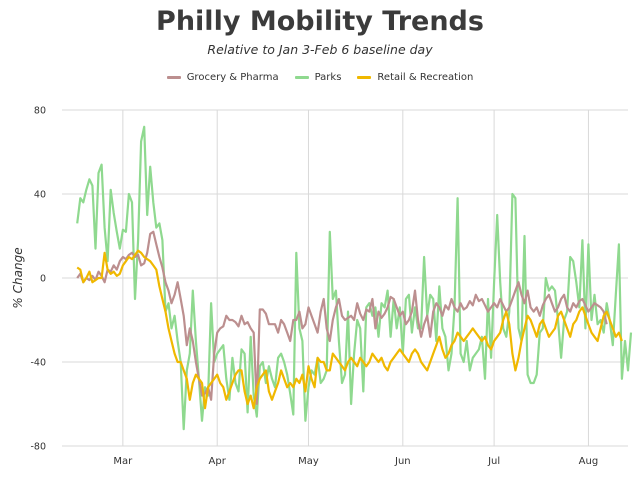 The height and width of the screenshot is (480, 640). What do you see at coordinates (364, 77) in the screenshot?
I see `legend-swatch-retail` at bounding box center [364, 77].